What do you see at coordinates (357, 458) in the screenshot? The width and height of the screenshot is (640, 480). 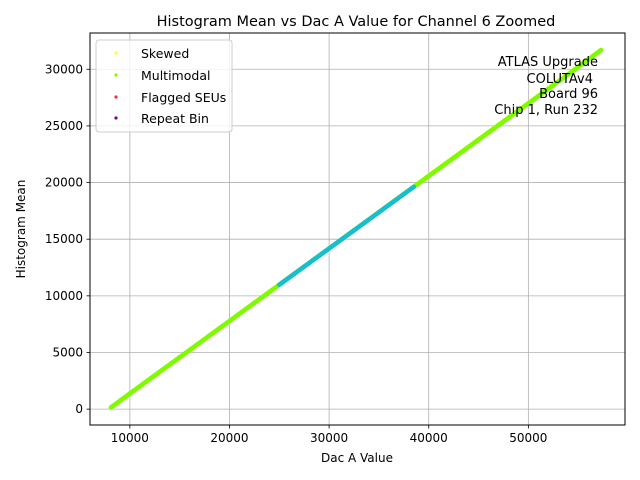 I see `x-axis-label: Dac A Value` at bounding box center [357, 458].